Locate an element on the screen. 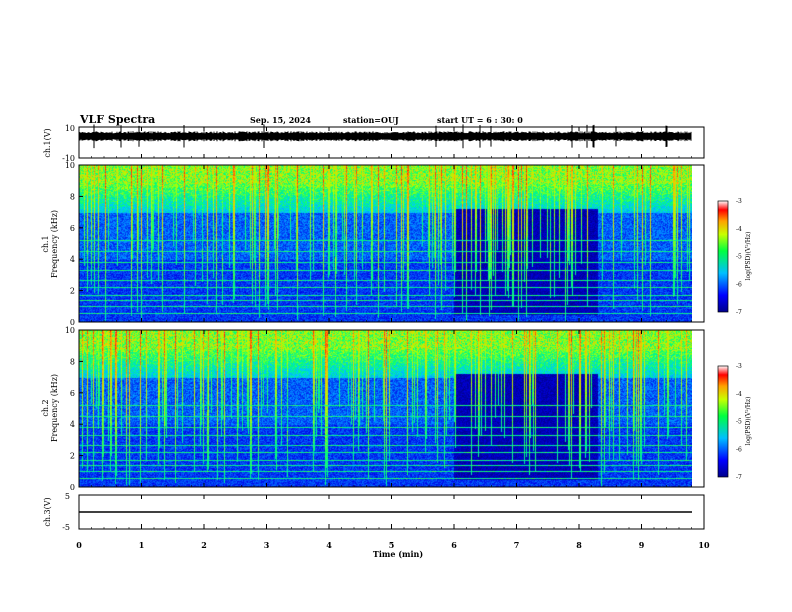 The image size is (792, 612). ch1-freq-ticks: 0 2 4 6 8 10 is located at coordinates (74, 244).